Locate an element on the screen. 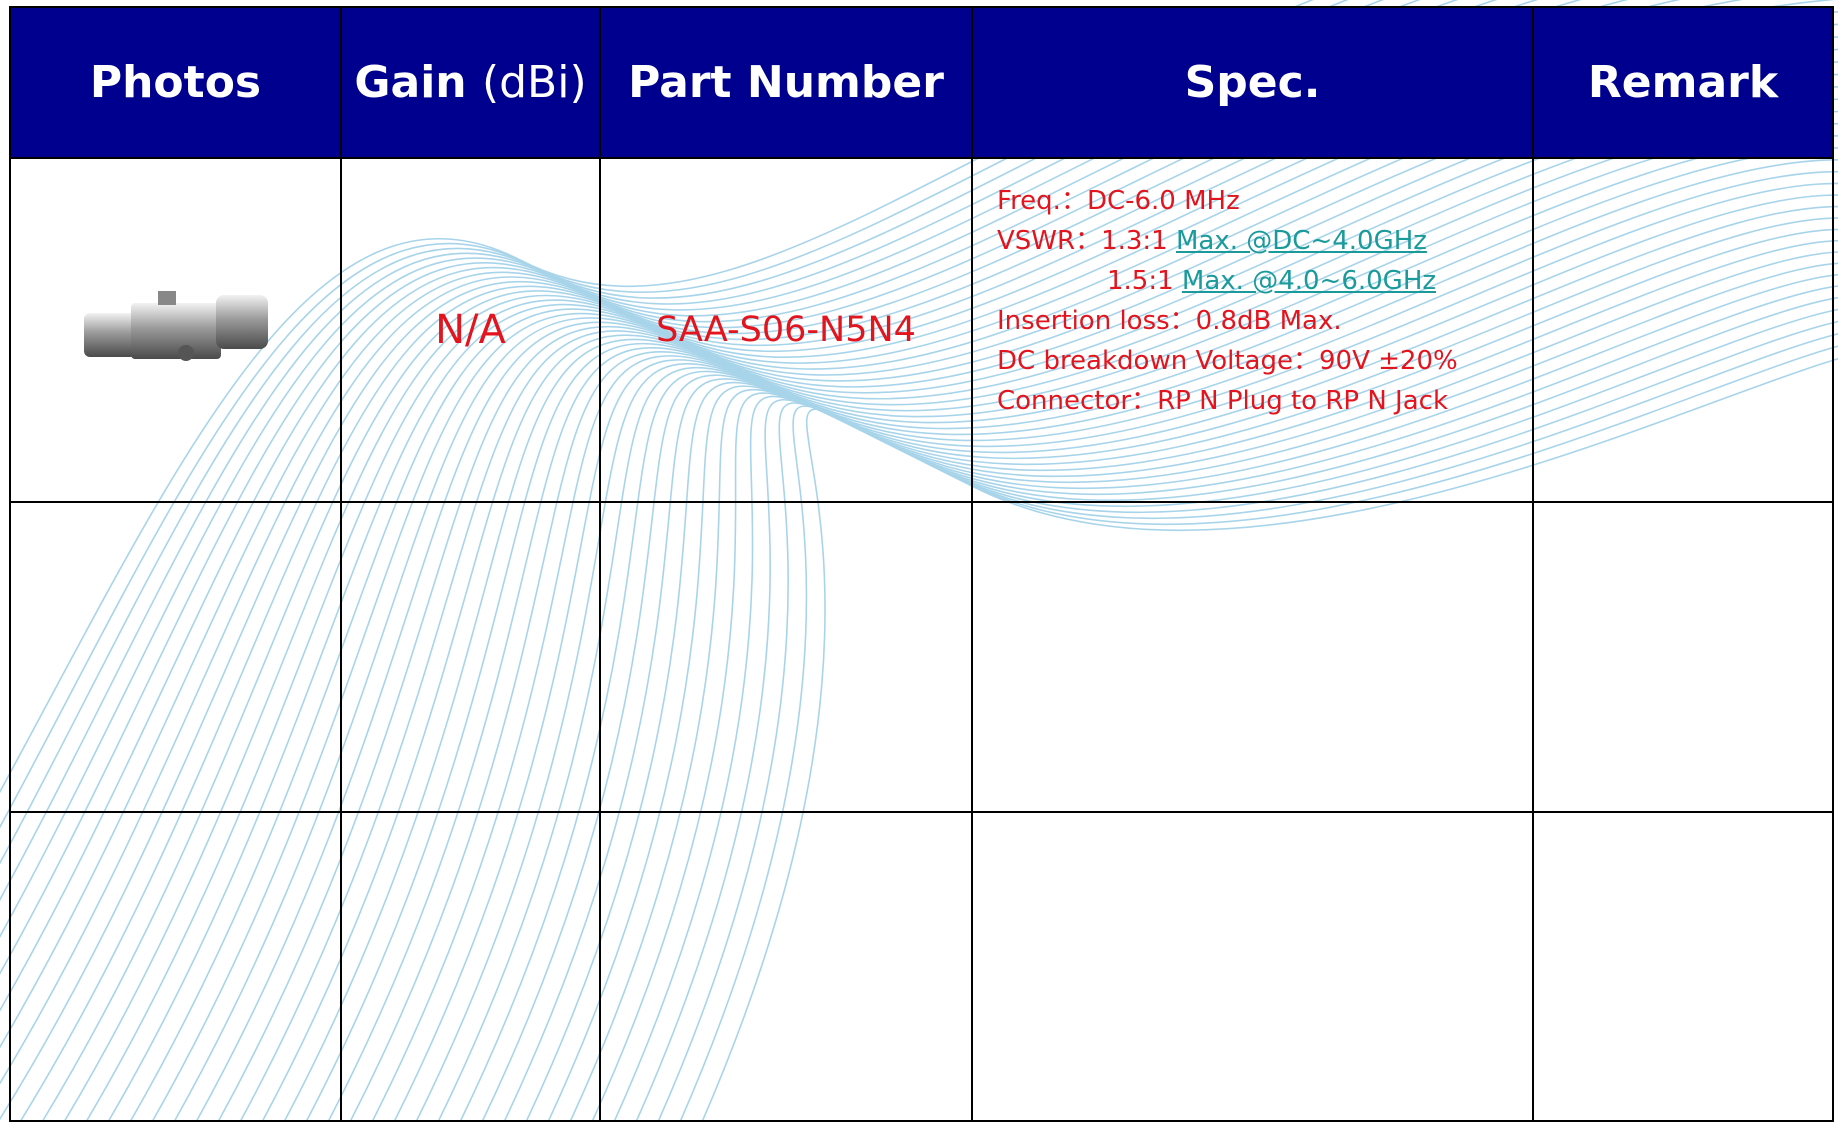 The image size is (1838, 1122). spec-text: 1.5:1 is located at coordinates (1140, 281).